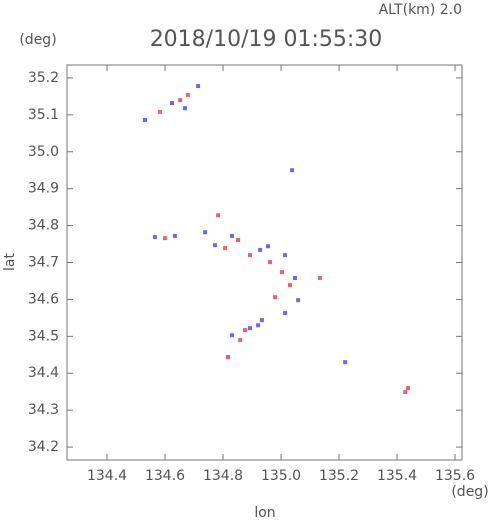 The height and width of the screenshot is (521, 491). I want to click on x-tick-label: 134.6, so click(165, 476).